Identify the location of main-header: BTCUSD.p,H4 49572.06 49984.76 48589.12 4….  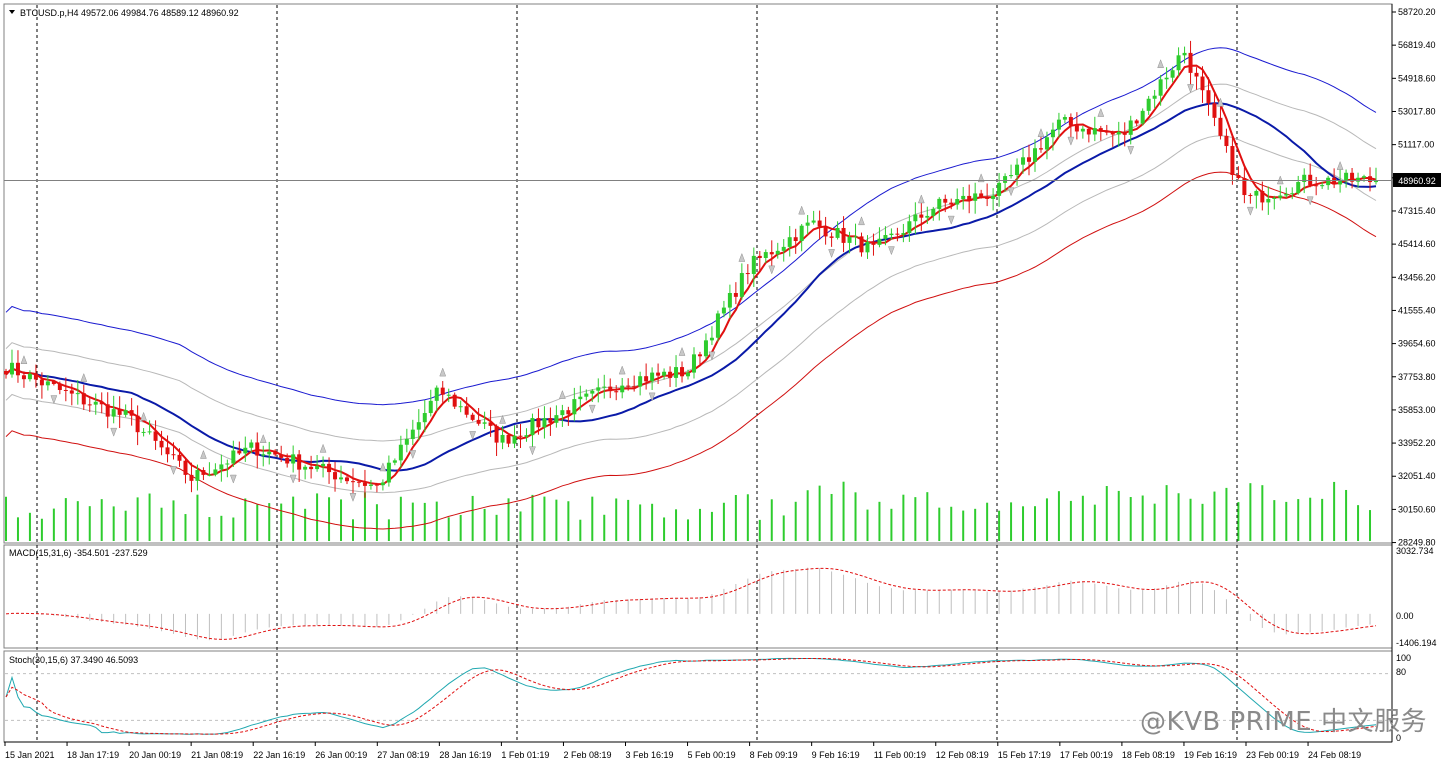
(129, 13).